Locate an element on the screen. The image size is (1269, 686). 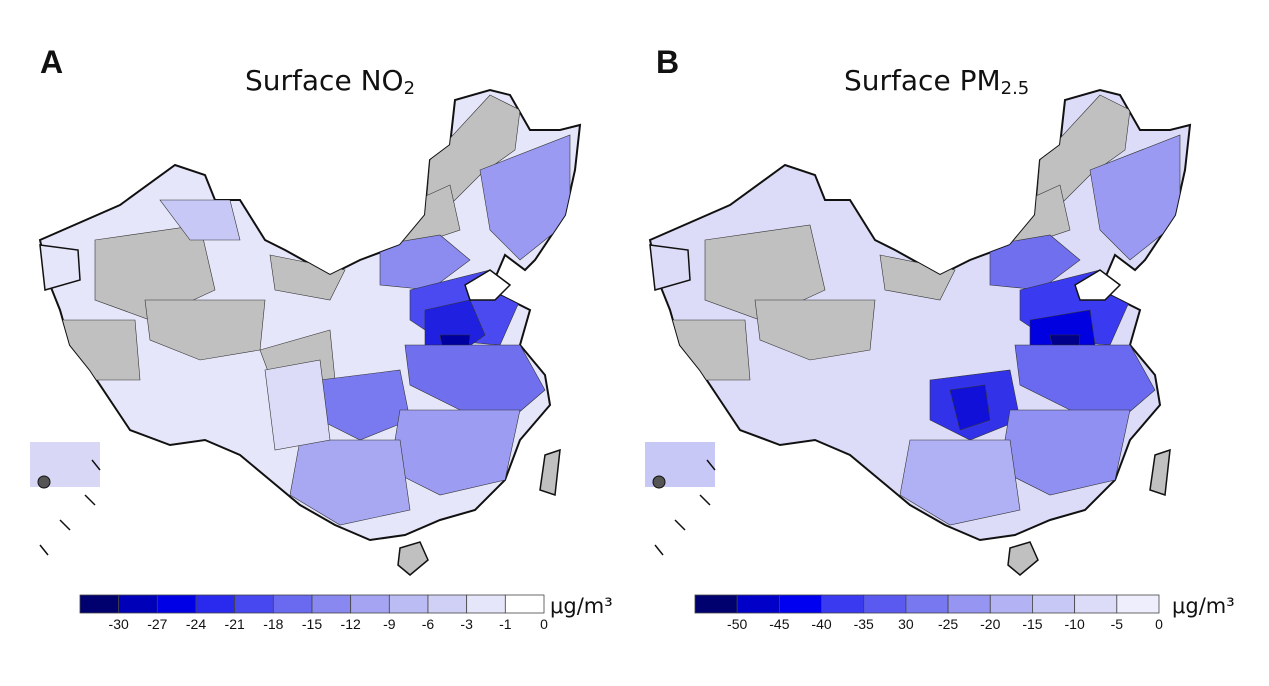
map-title: Surface NO2 is located at coordinates (330, 81).